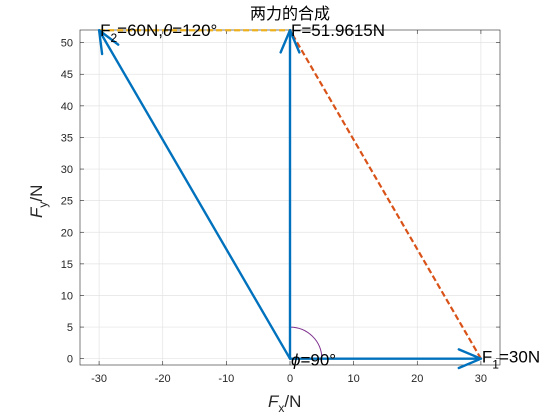  Describe the element at coordinates (38, 201) in the screenshot. I see `y-axis-label: Fy/N` at that location.